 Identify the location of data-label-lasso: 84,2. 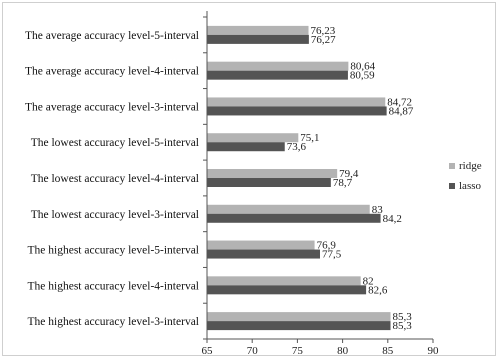
(392, 219).